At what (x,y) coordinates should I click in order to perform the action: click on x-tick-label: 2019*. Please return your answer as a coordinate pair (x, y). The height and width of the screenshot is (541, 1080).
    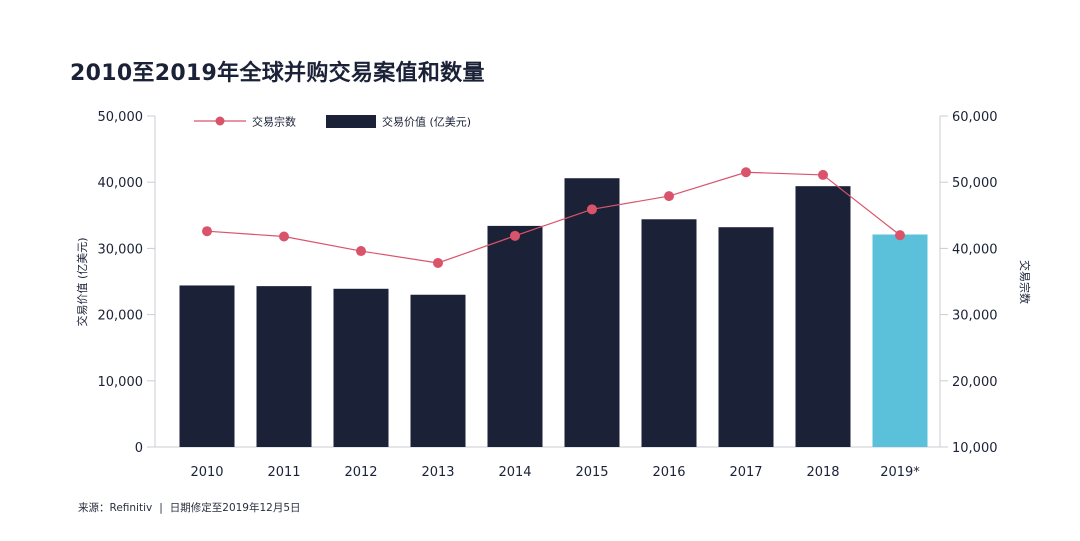
    Looking at the image, I should click on (900, 472).